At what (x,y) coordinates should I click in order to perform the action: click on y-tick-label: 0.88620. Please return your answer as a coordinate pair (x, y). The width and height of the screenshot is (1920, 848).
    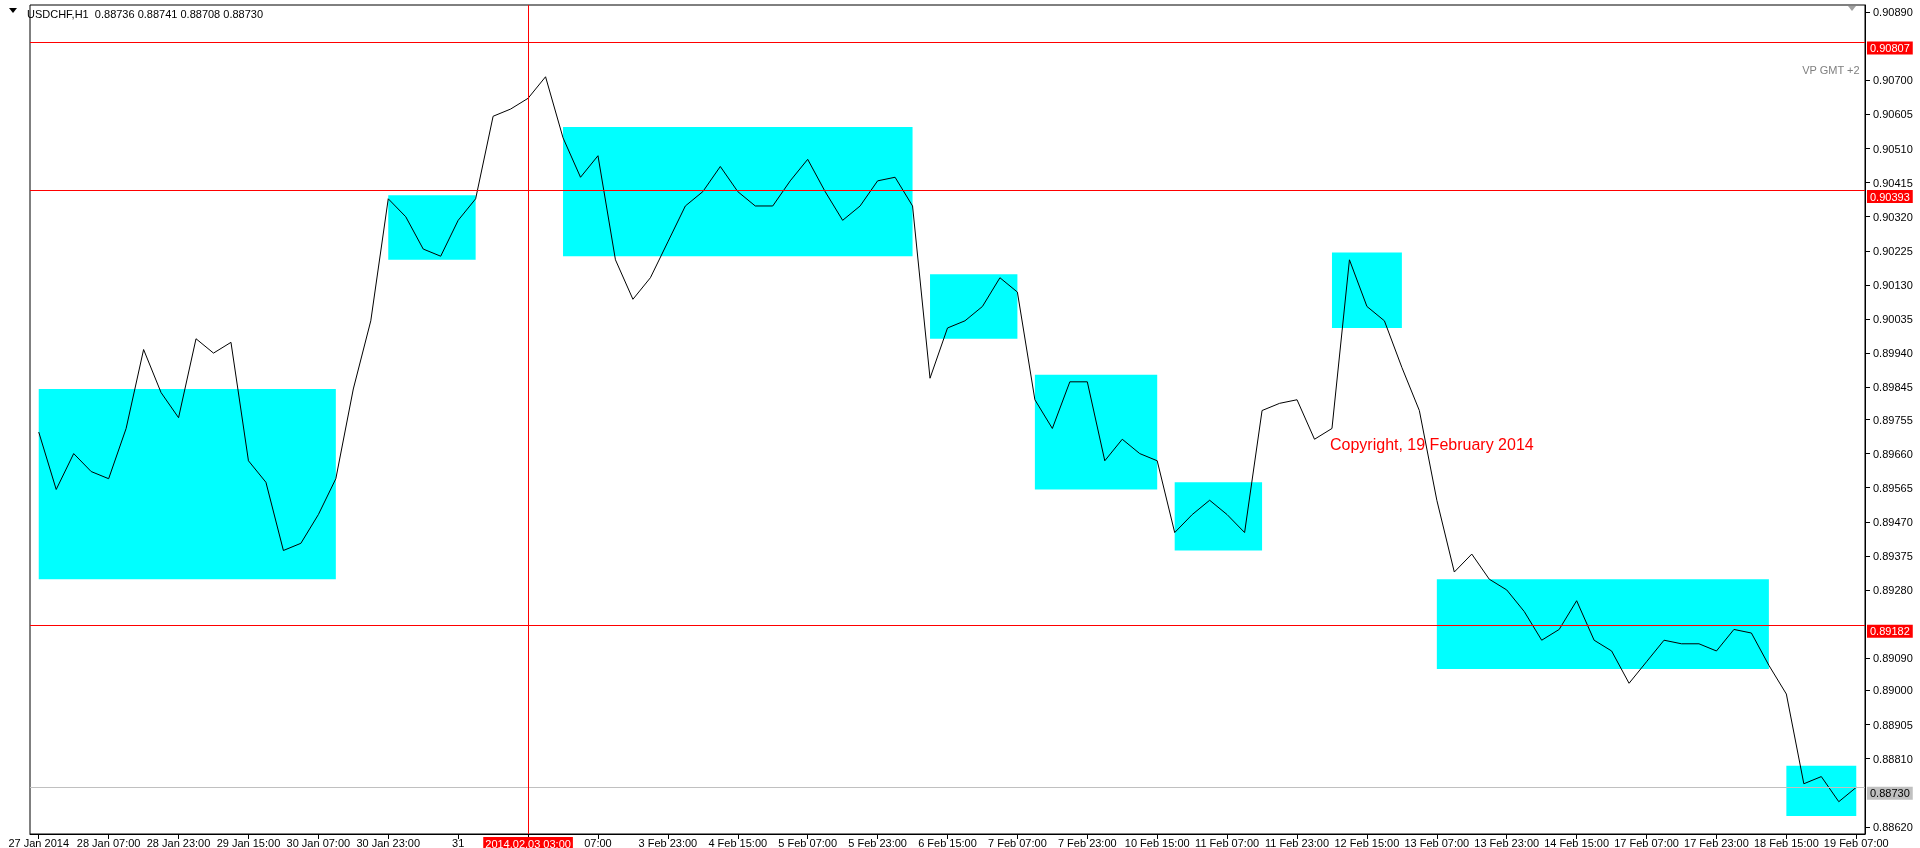
    Looking at the image, I should click on (1893, 826).